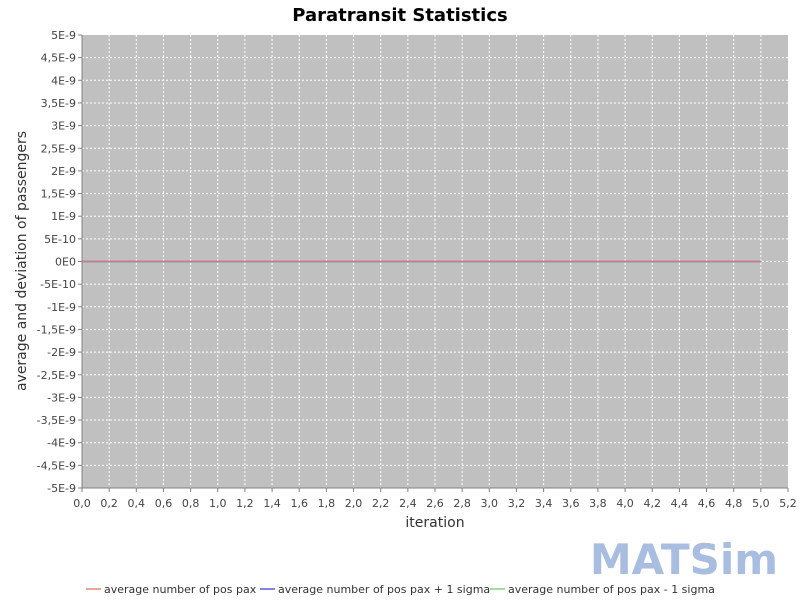 The width and height of the screenshot is (800, 600). Describe the element at coordinates (82, 503) in the screenshot. I see `x-tick-label: 0,0` at that location.